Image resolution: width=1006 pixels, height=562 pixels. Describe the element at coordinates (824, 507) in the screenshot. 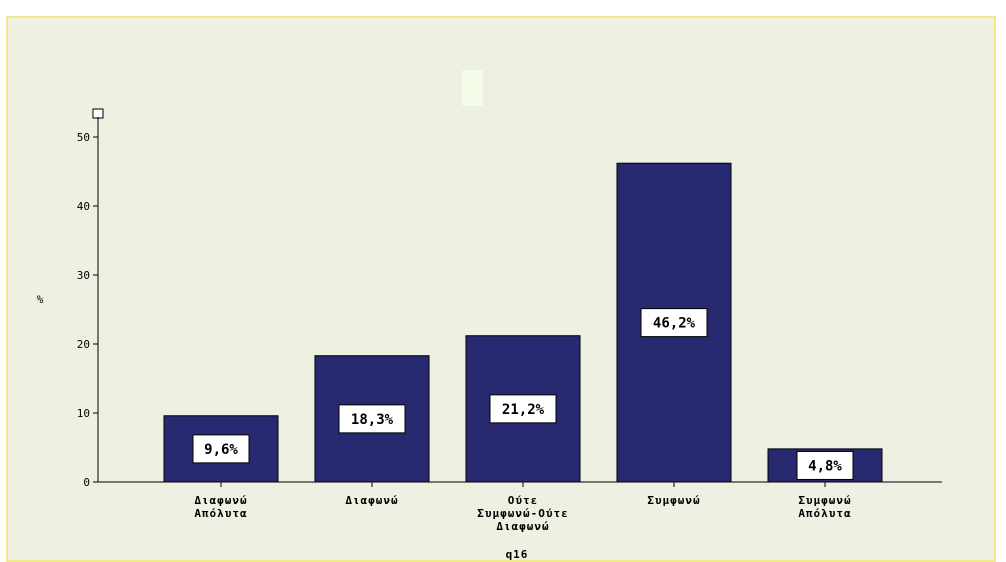

I see `x-tick-label: Συμφωνώ Απόλυτα` at that location.